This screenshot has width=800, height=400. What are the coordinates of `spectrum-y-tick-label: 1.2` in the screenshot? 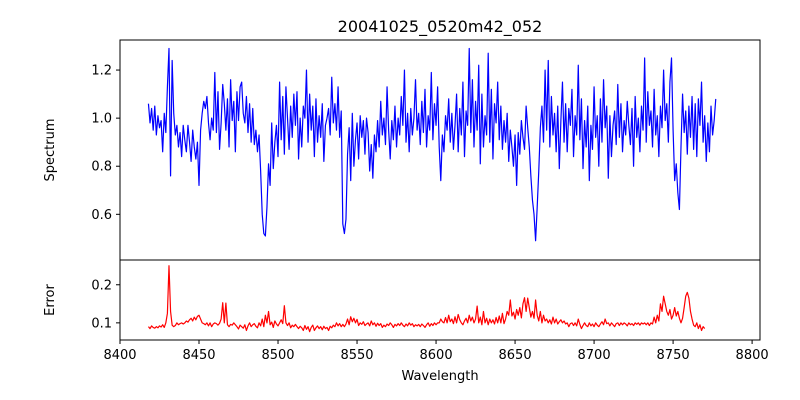 It's located at (101, 71).